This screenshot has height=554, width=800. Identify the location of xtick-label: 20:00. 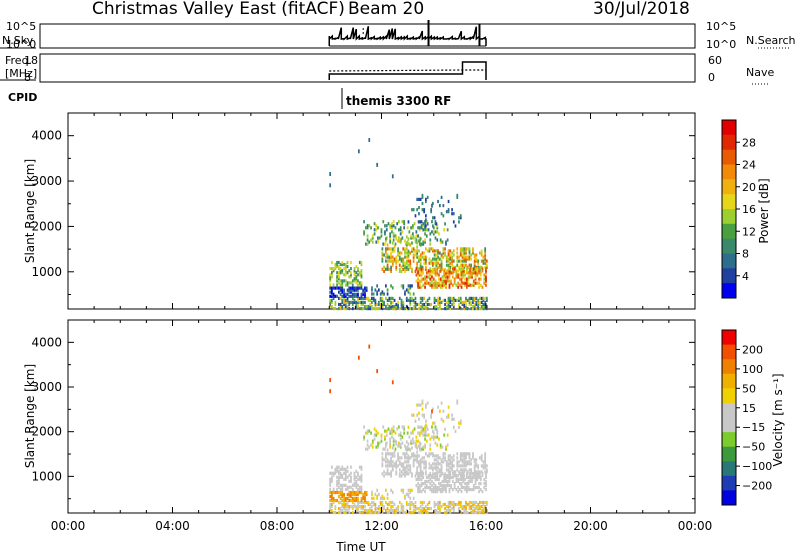
(590, 526).